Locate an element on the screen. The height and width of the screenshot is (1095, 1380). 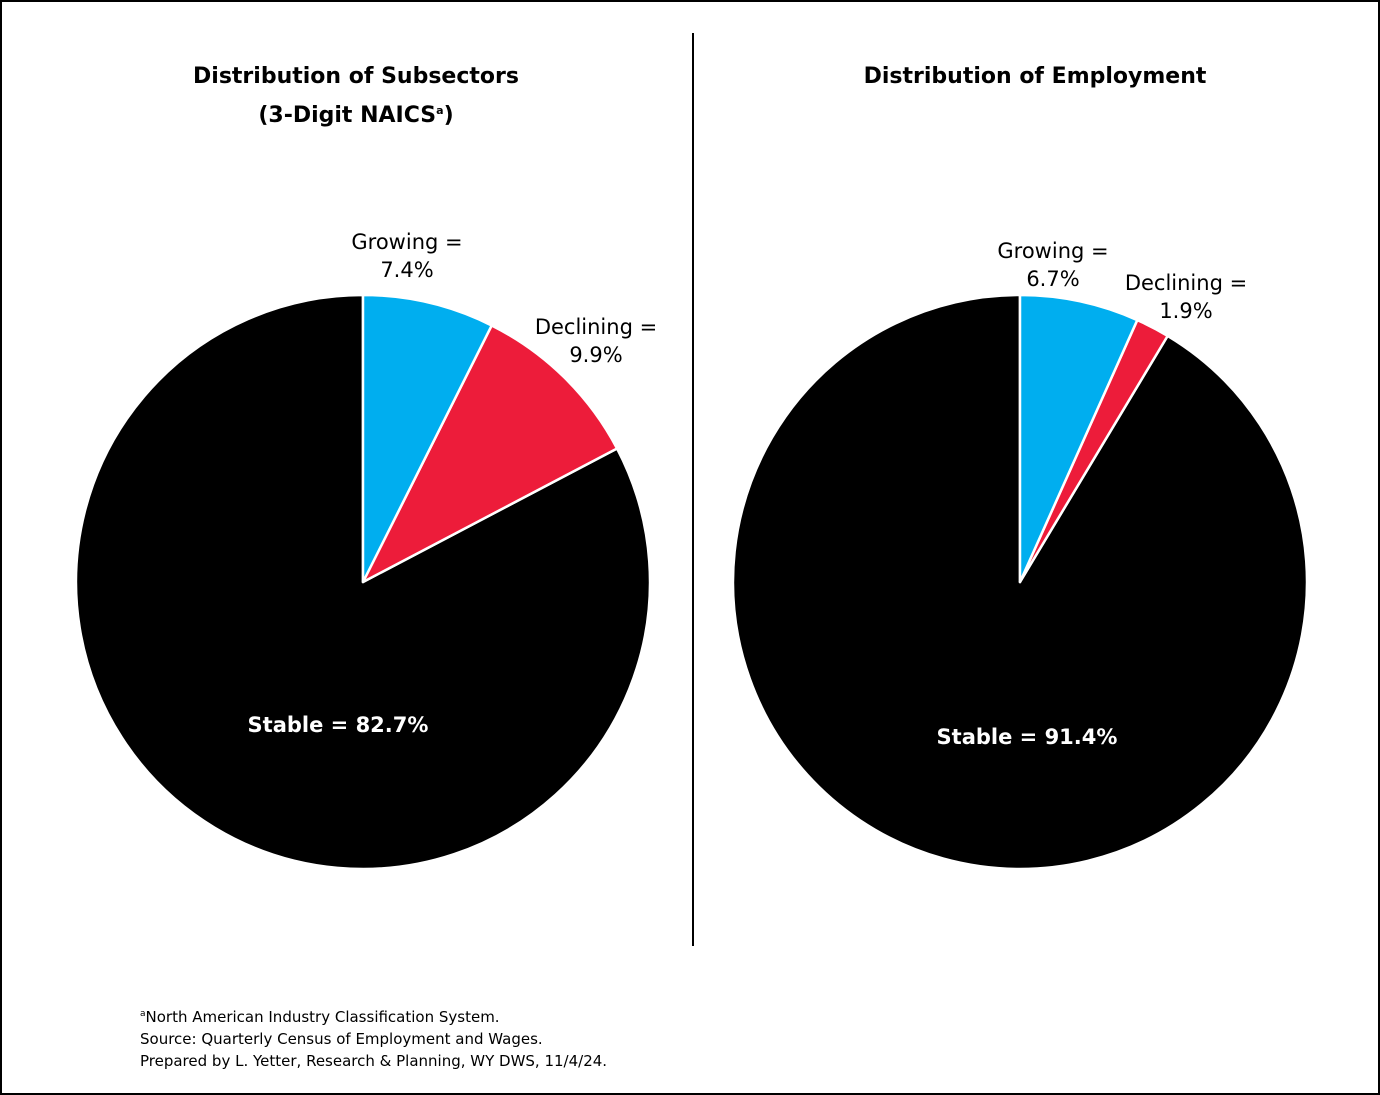
chart-title-naics: (3-Digit NAICS is located at coordinates (347, 115).